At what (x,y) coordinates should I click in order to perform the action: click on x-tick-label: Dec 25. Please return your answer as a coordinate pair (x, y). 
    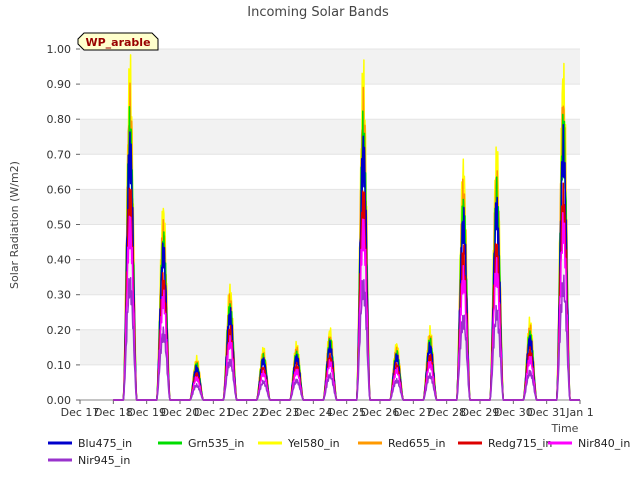
    Looking at the image, I should click on (346, 412).